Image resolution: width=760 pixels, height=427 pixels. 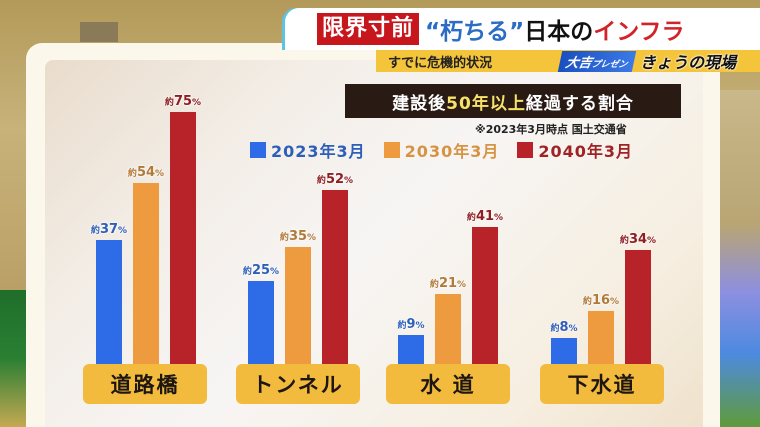 I want to click on chart-title-post: 経過する割合, so click(x=579, y=103).